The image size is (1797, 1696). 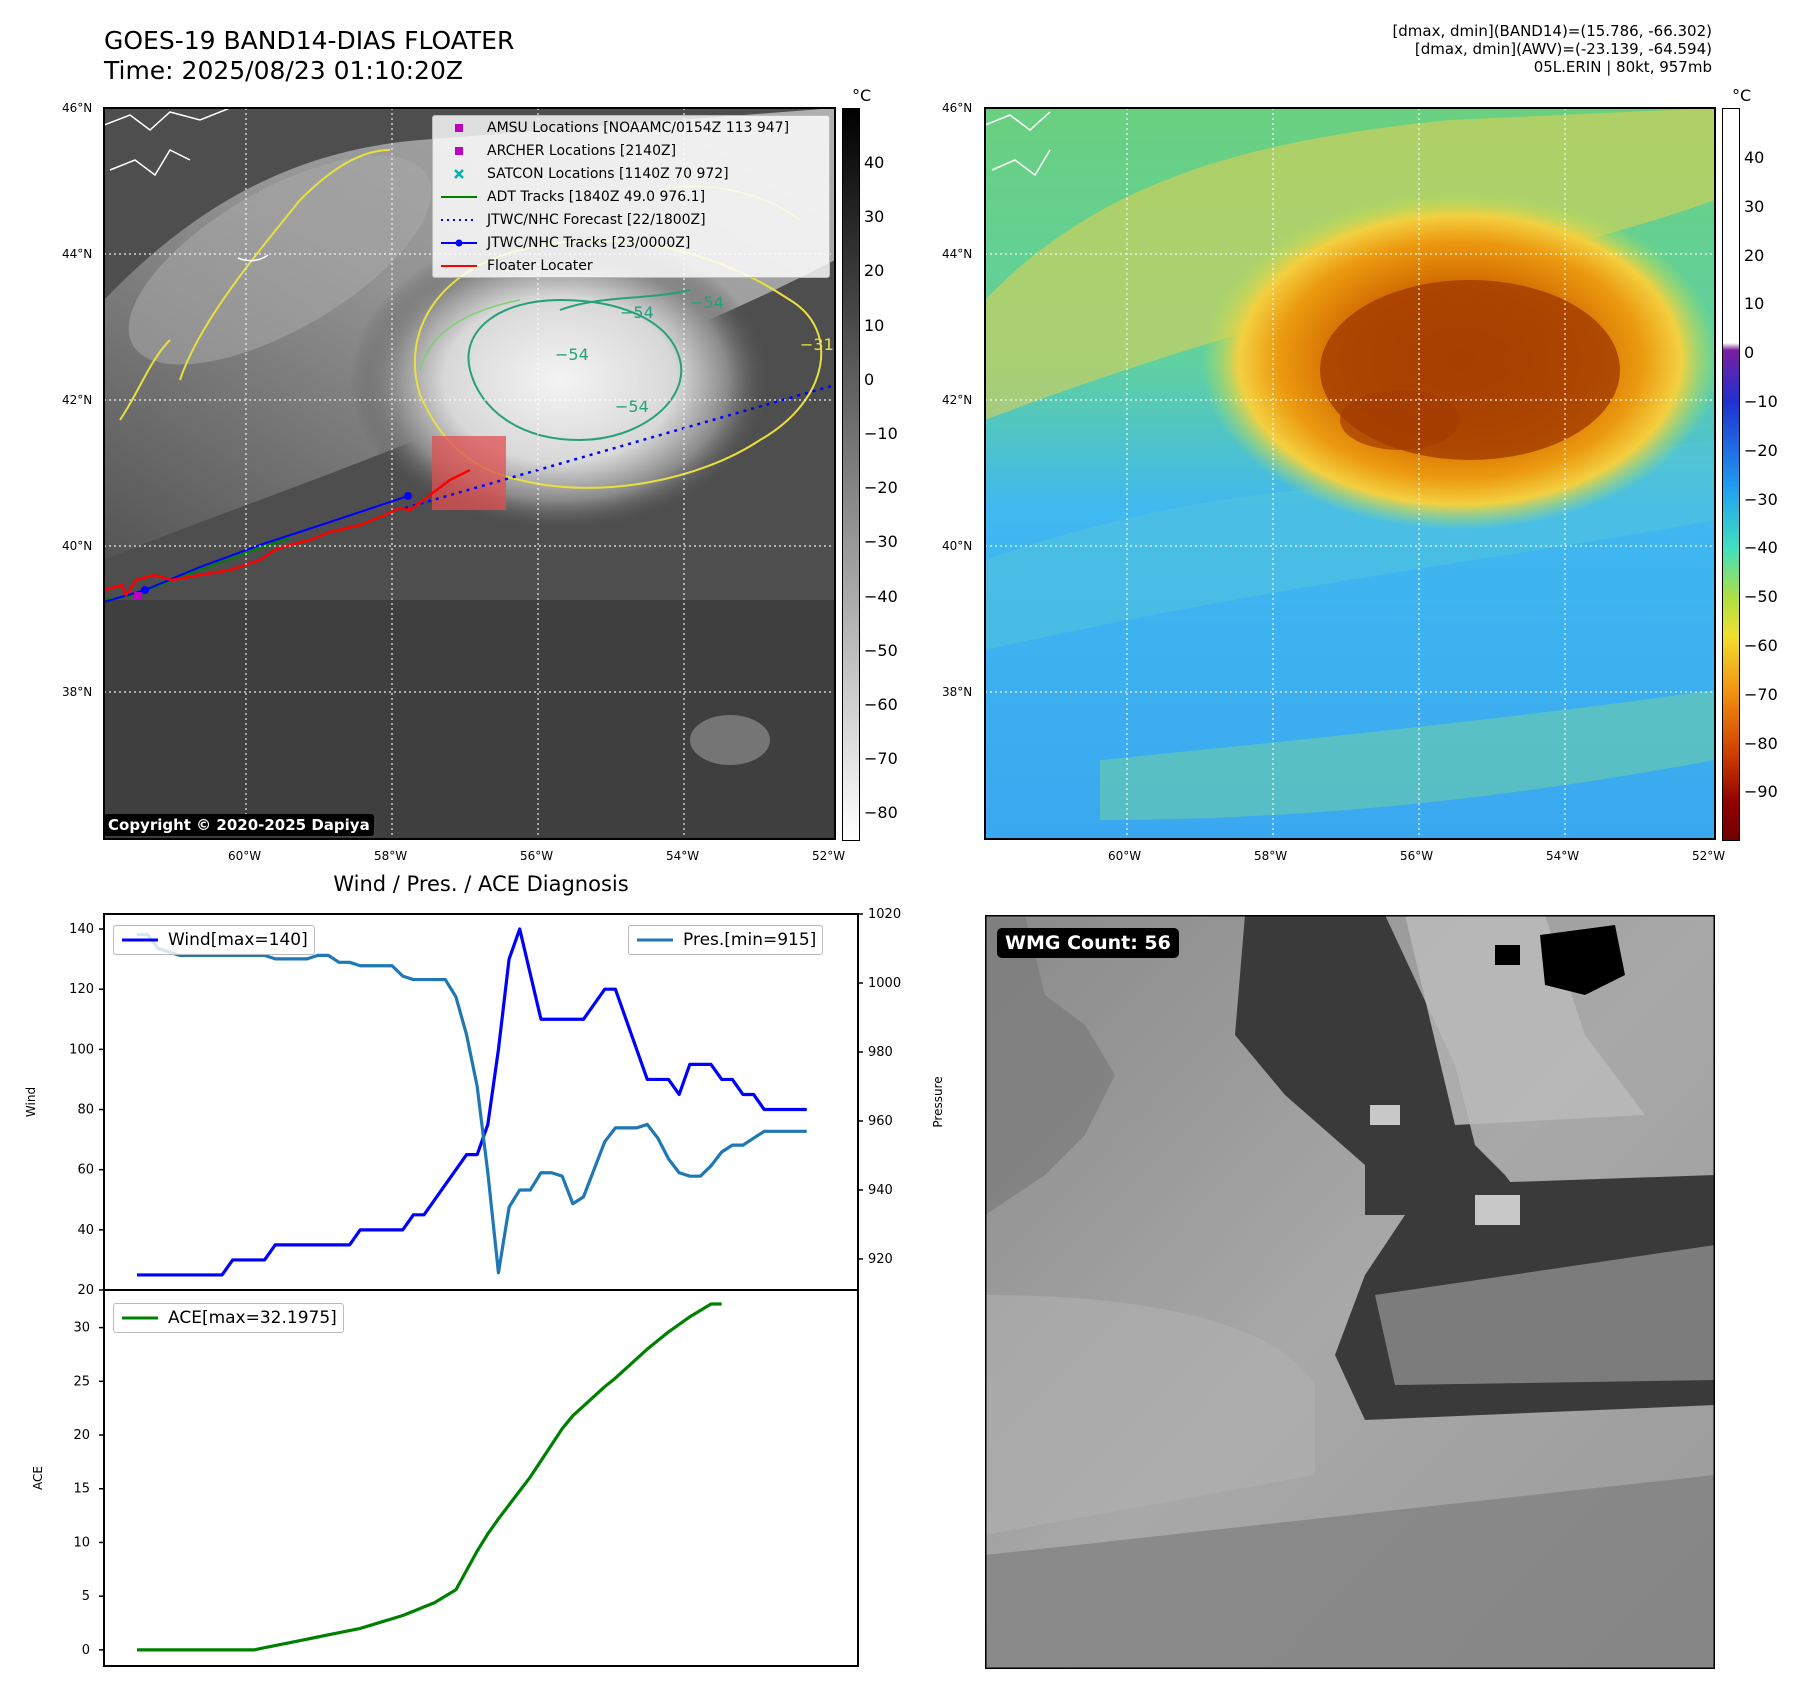 What do you see at coordinates (1125, 856) in the screenshot?
I see `awv-lon-label: 60°W` at bounding box center [1125, 856].